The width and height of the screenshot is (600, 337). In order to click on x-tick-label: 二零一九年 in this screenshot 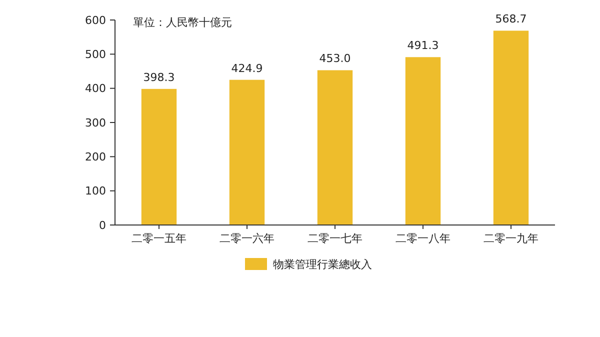, I will do `click(511, 238)`.